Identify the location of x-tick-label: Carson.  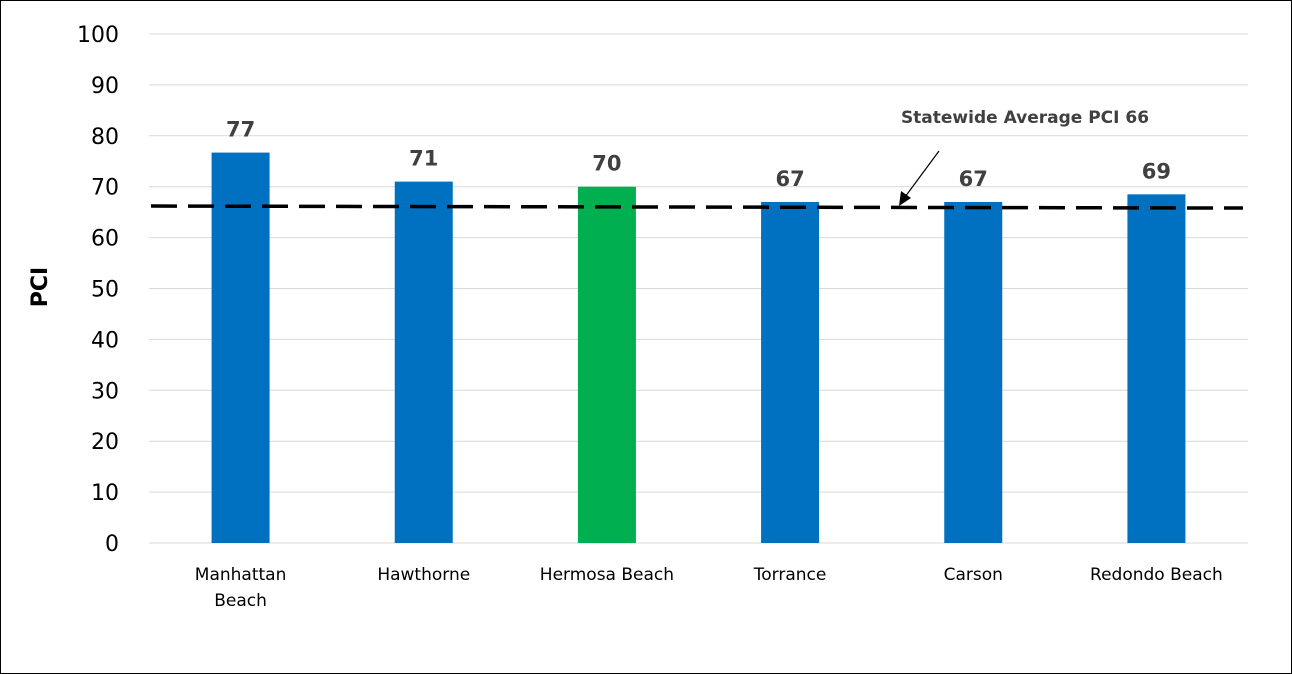
(973, 575).